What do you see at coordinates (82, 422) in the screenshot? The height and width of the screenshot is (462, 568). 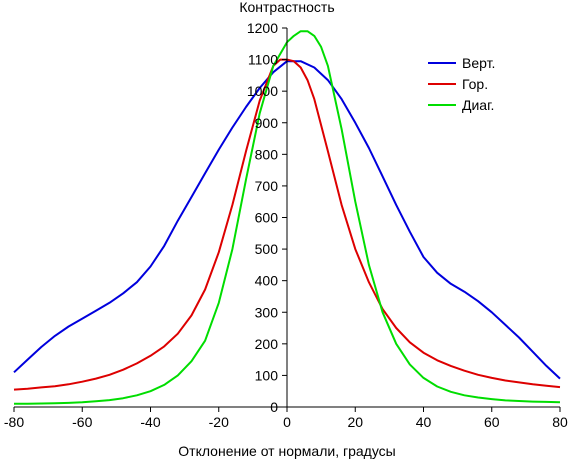 I see `x-tick-label: -60` at bounding box center [82, 422].